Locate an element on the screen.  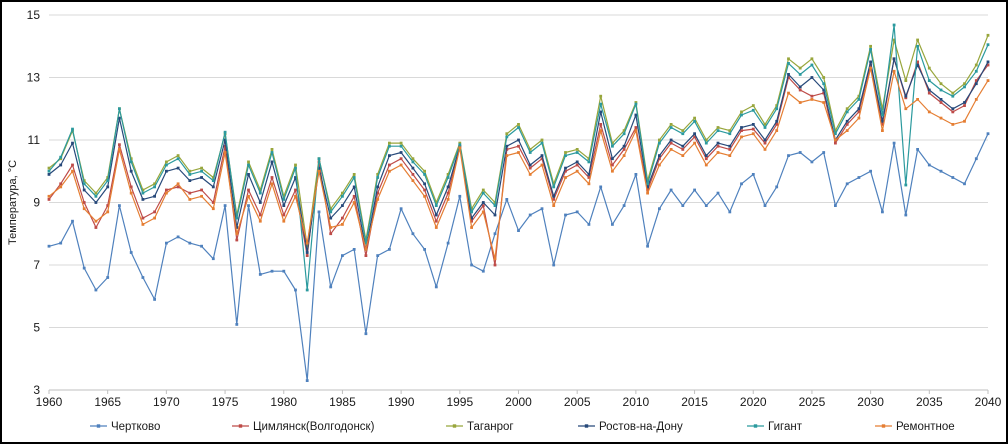
x-tick-label: 2000 is located at coordinates (518, 402).